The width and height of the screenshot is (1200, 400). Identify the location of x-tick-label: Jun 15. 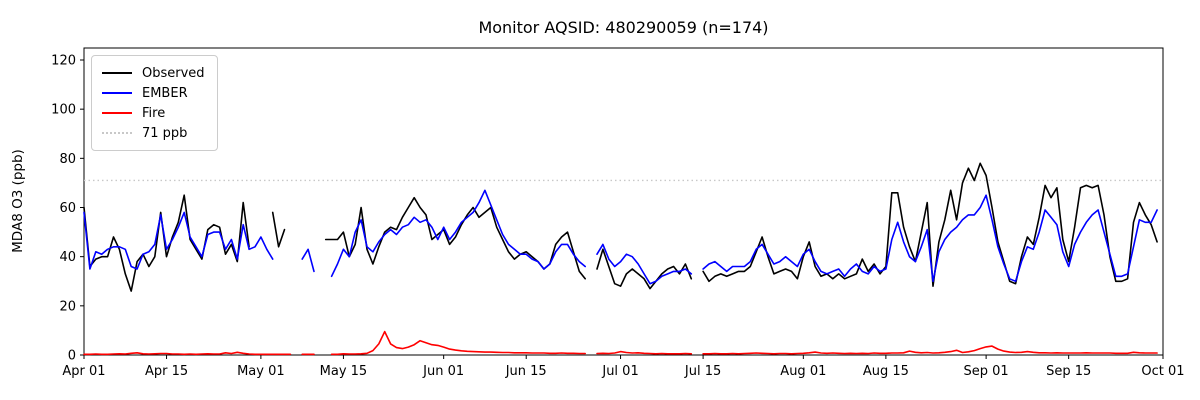
(526, 371).